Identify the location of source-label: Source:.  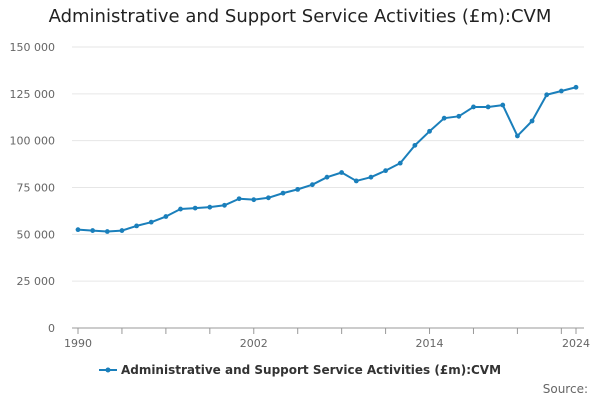
(565, 389).